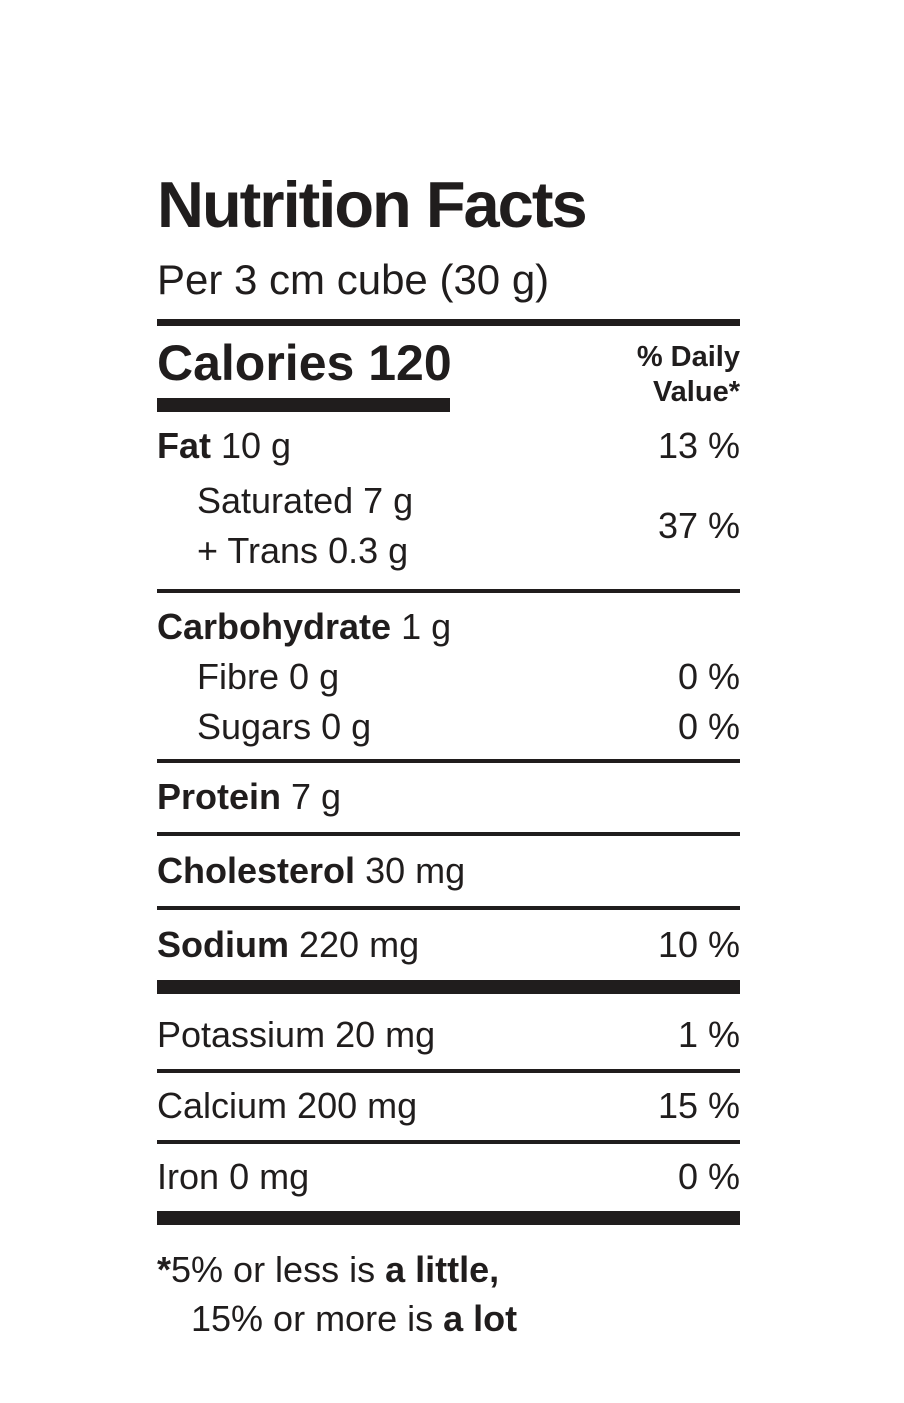 The image size is (904, 1403). Describe the element at coordinates (314, 677) in the screenshot. I see `fibre-amount: 0 g` at that location.